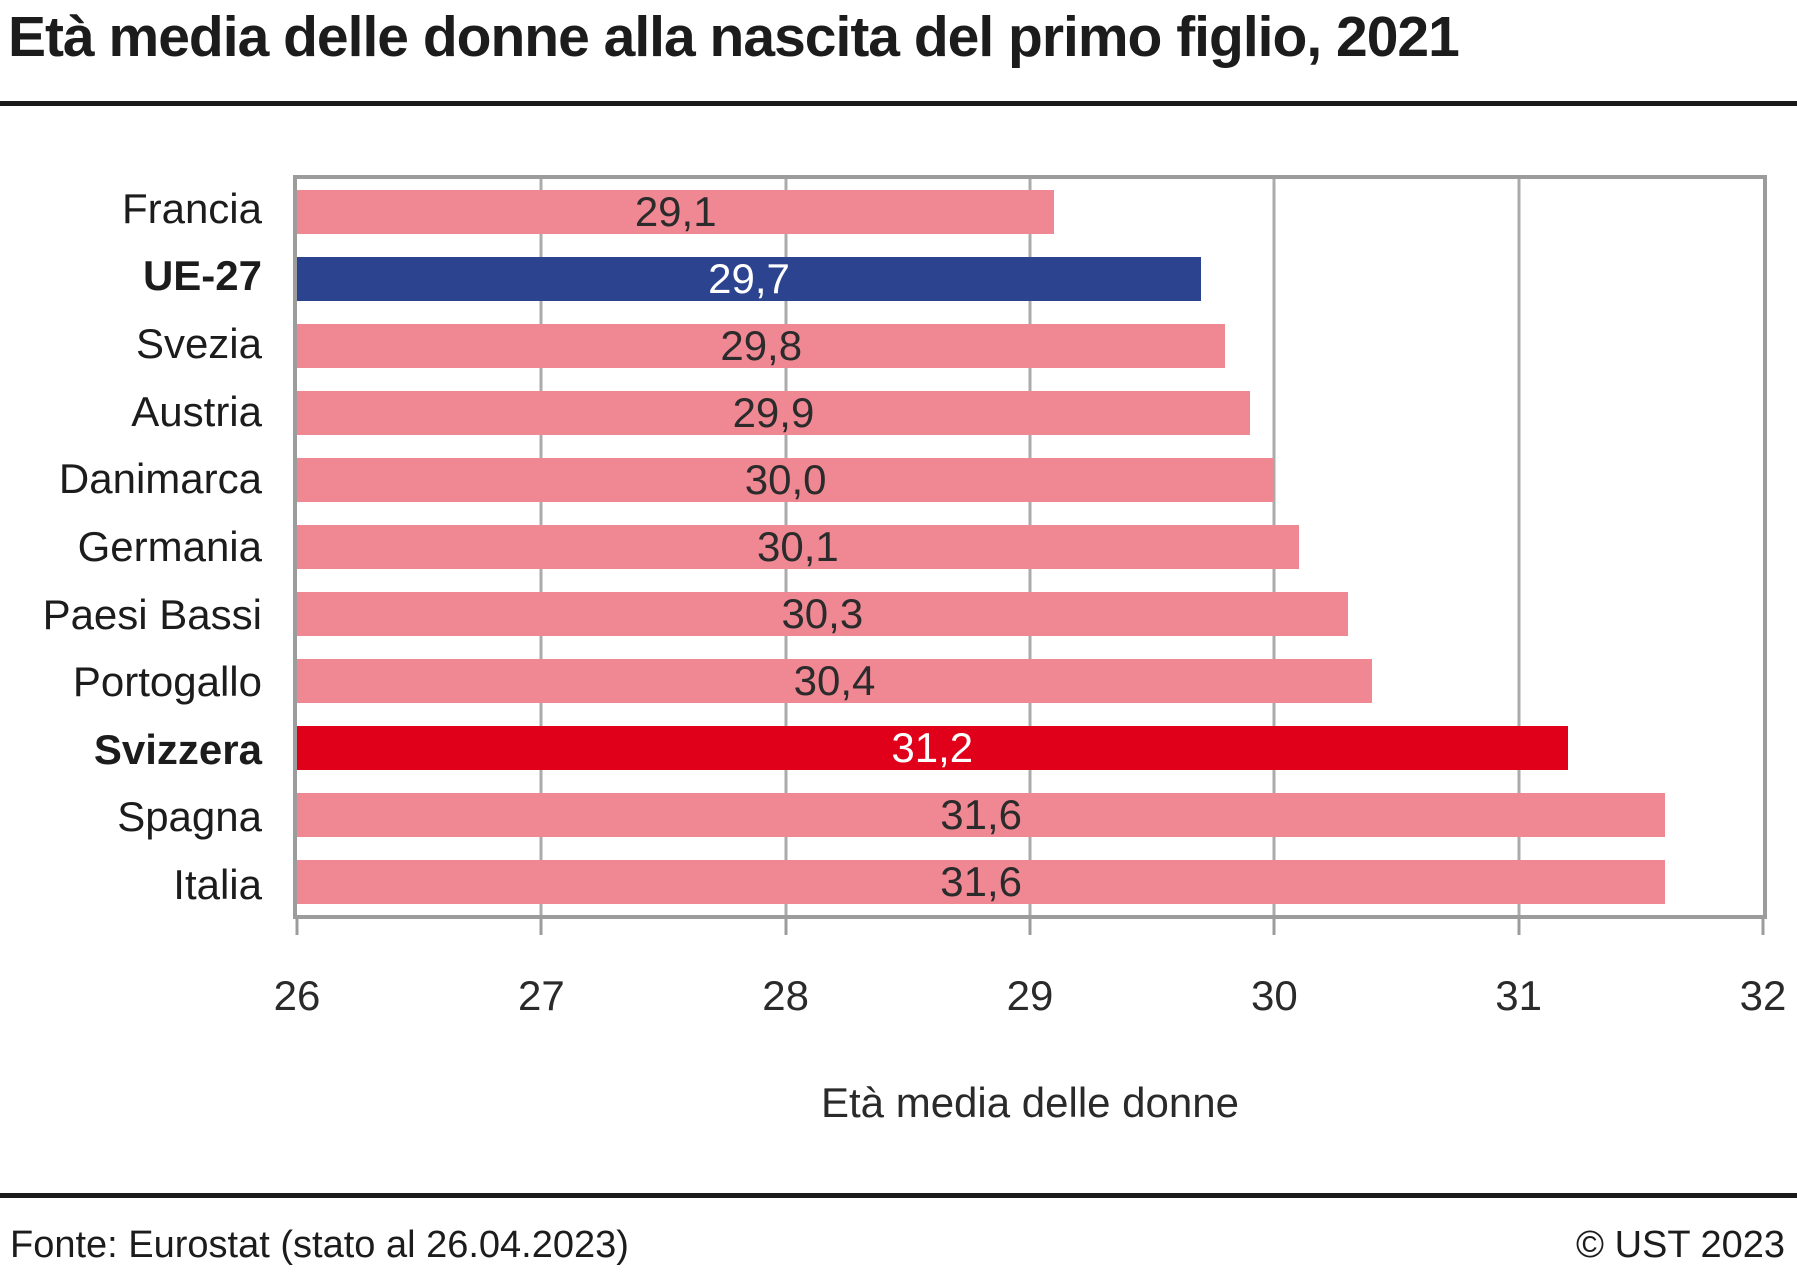 This screenshot has height=1281, width=1797. I want to click on bar-spagna: 31,6, so click(981, 814).